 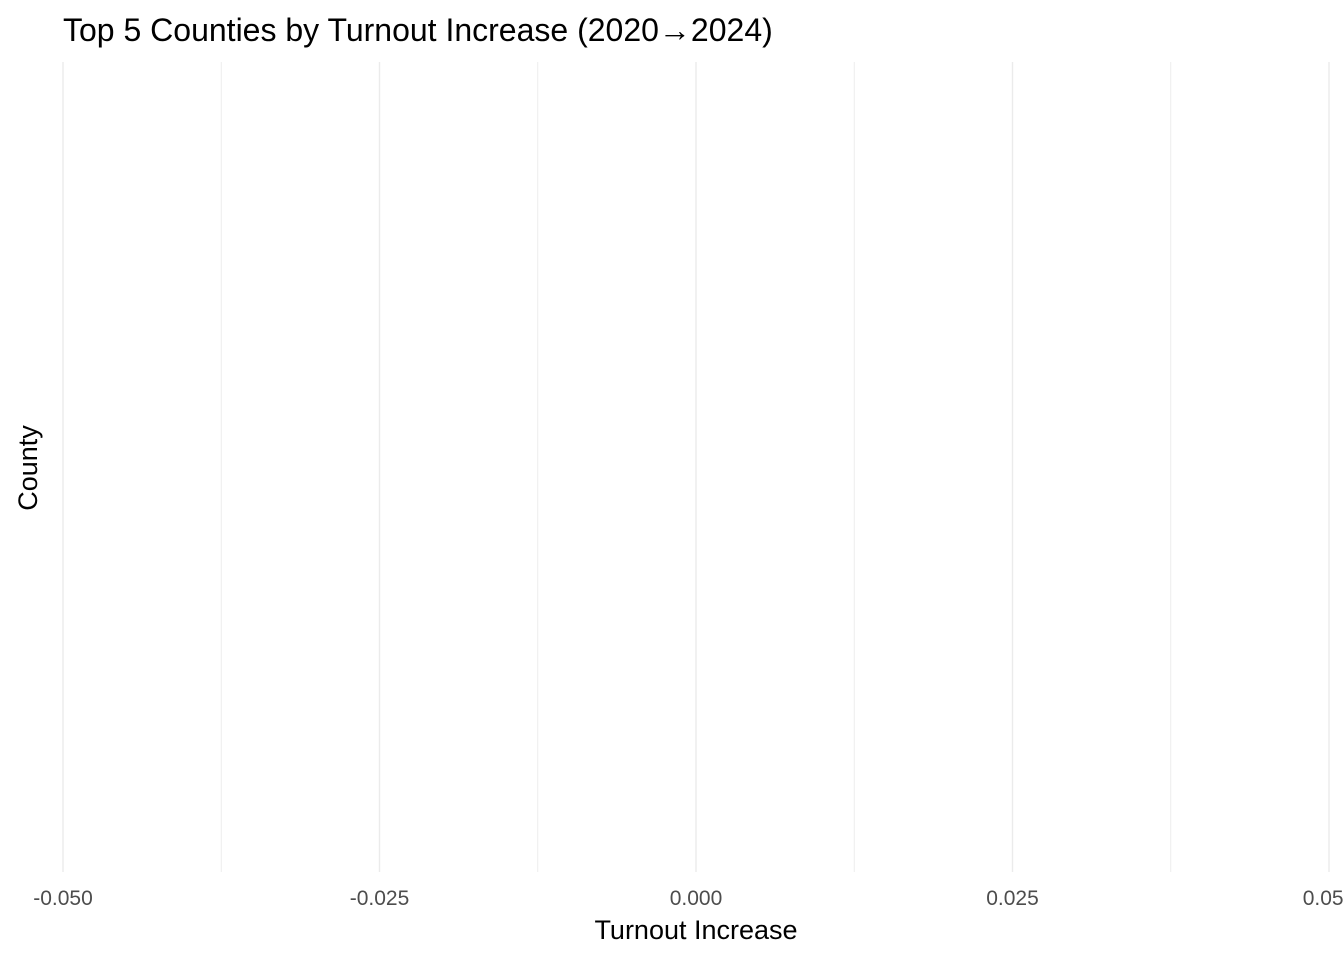 I want to click on x-tick-label: 0.000, so click(x=696, y=898).